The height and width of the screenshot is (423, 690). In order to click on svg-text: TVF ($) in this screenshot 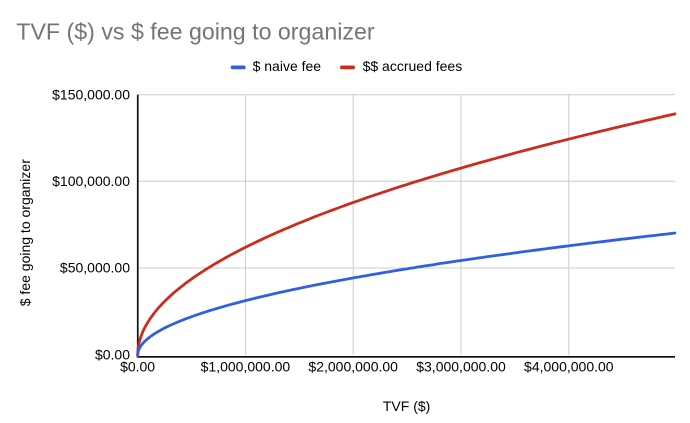, I will do `click(406, 406)`.